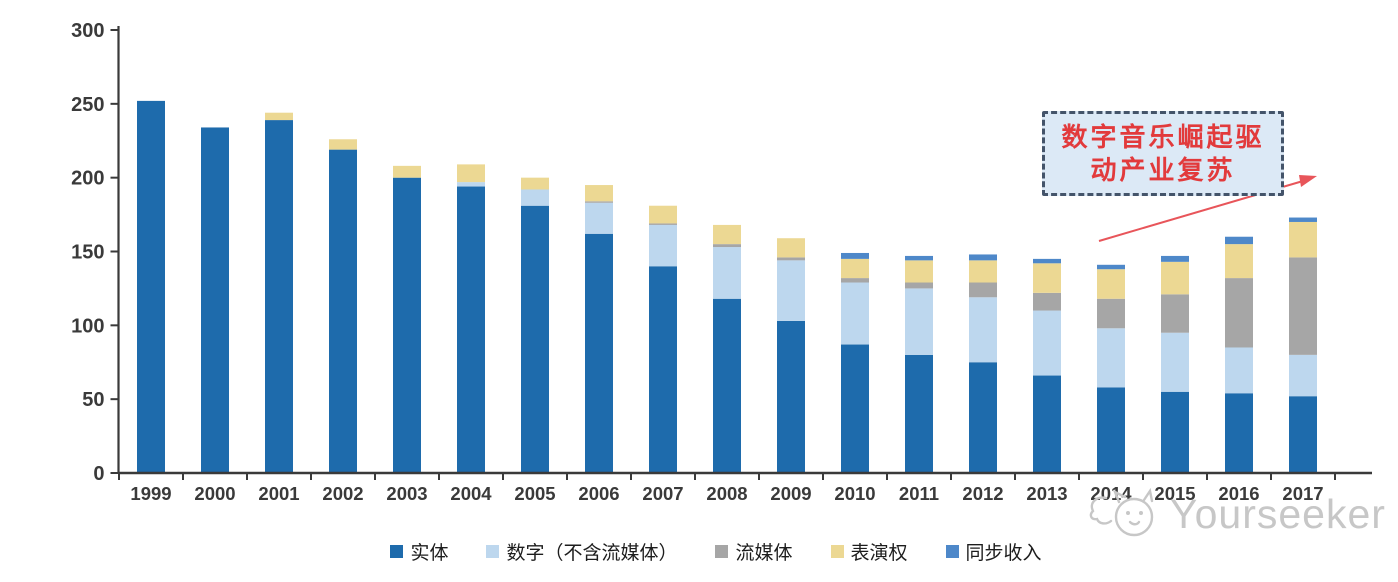 This screenshot has width=1398, height=582. Describe the element at coordinates (150, 493) in the screenshot. I see `x-axis-label: 1999` at that location.